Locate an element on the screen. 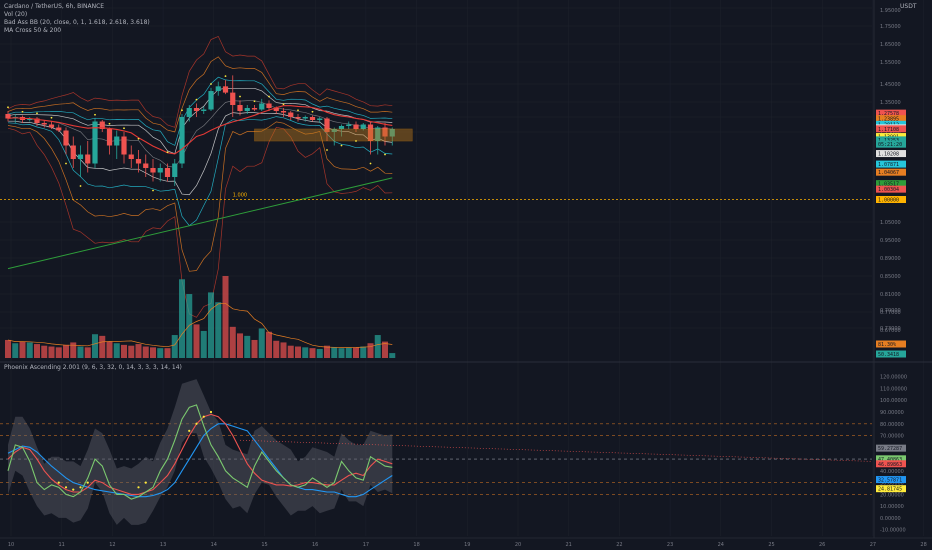 The width and height of the screenshot is (932, 550). osc-label-text: 59.27287 is located at coordinates (890, 449).